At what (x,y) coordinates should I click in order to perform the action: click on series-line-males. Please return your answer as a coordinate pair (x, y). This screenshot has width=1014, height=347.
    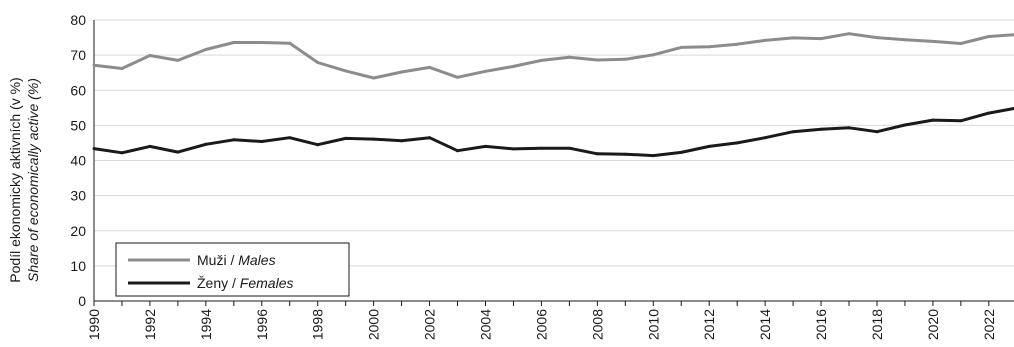
    Looking at the image, I should click on (553, 56).